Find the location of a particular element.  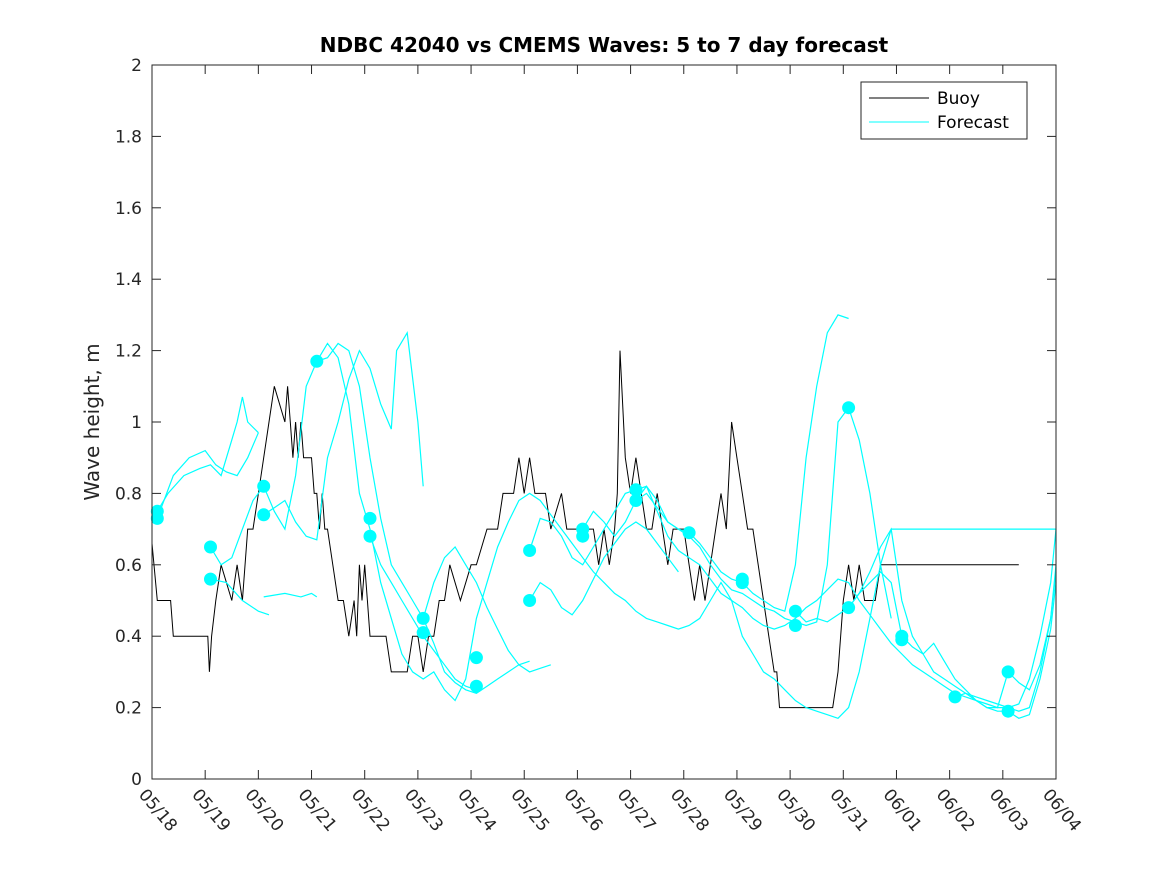

legend-buoy-label: Buoy is located at coordinates (958, 99).